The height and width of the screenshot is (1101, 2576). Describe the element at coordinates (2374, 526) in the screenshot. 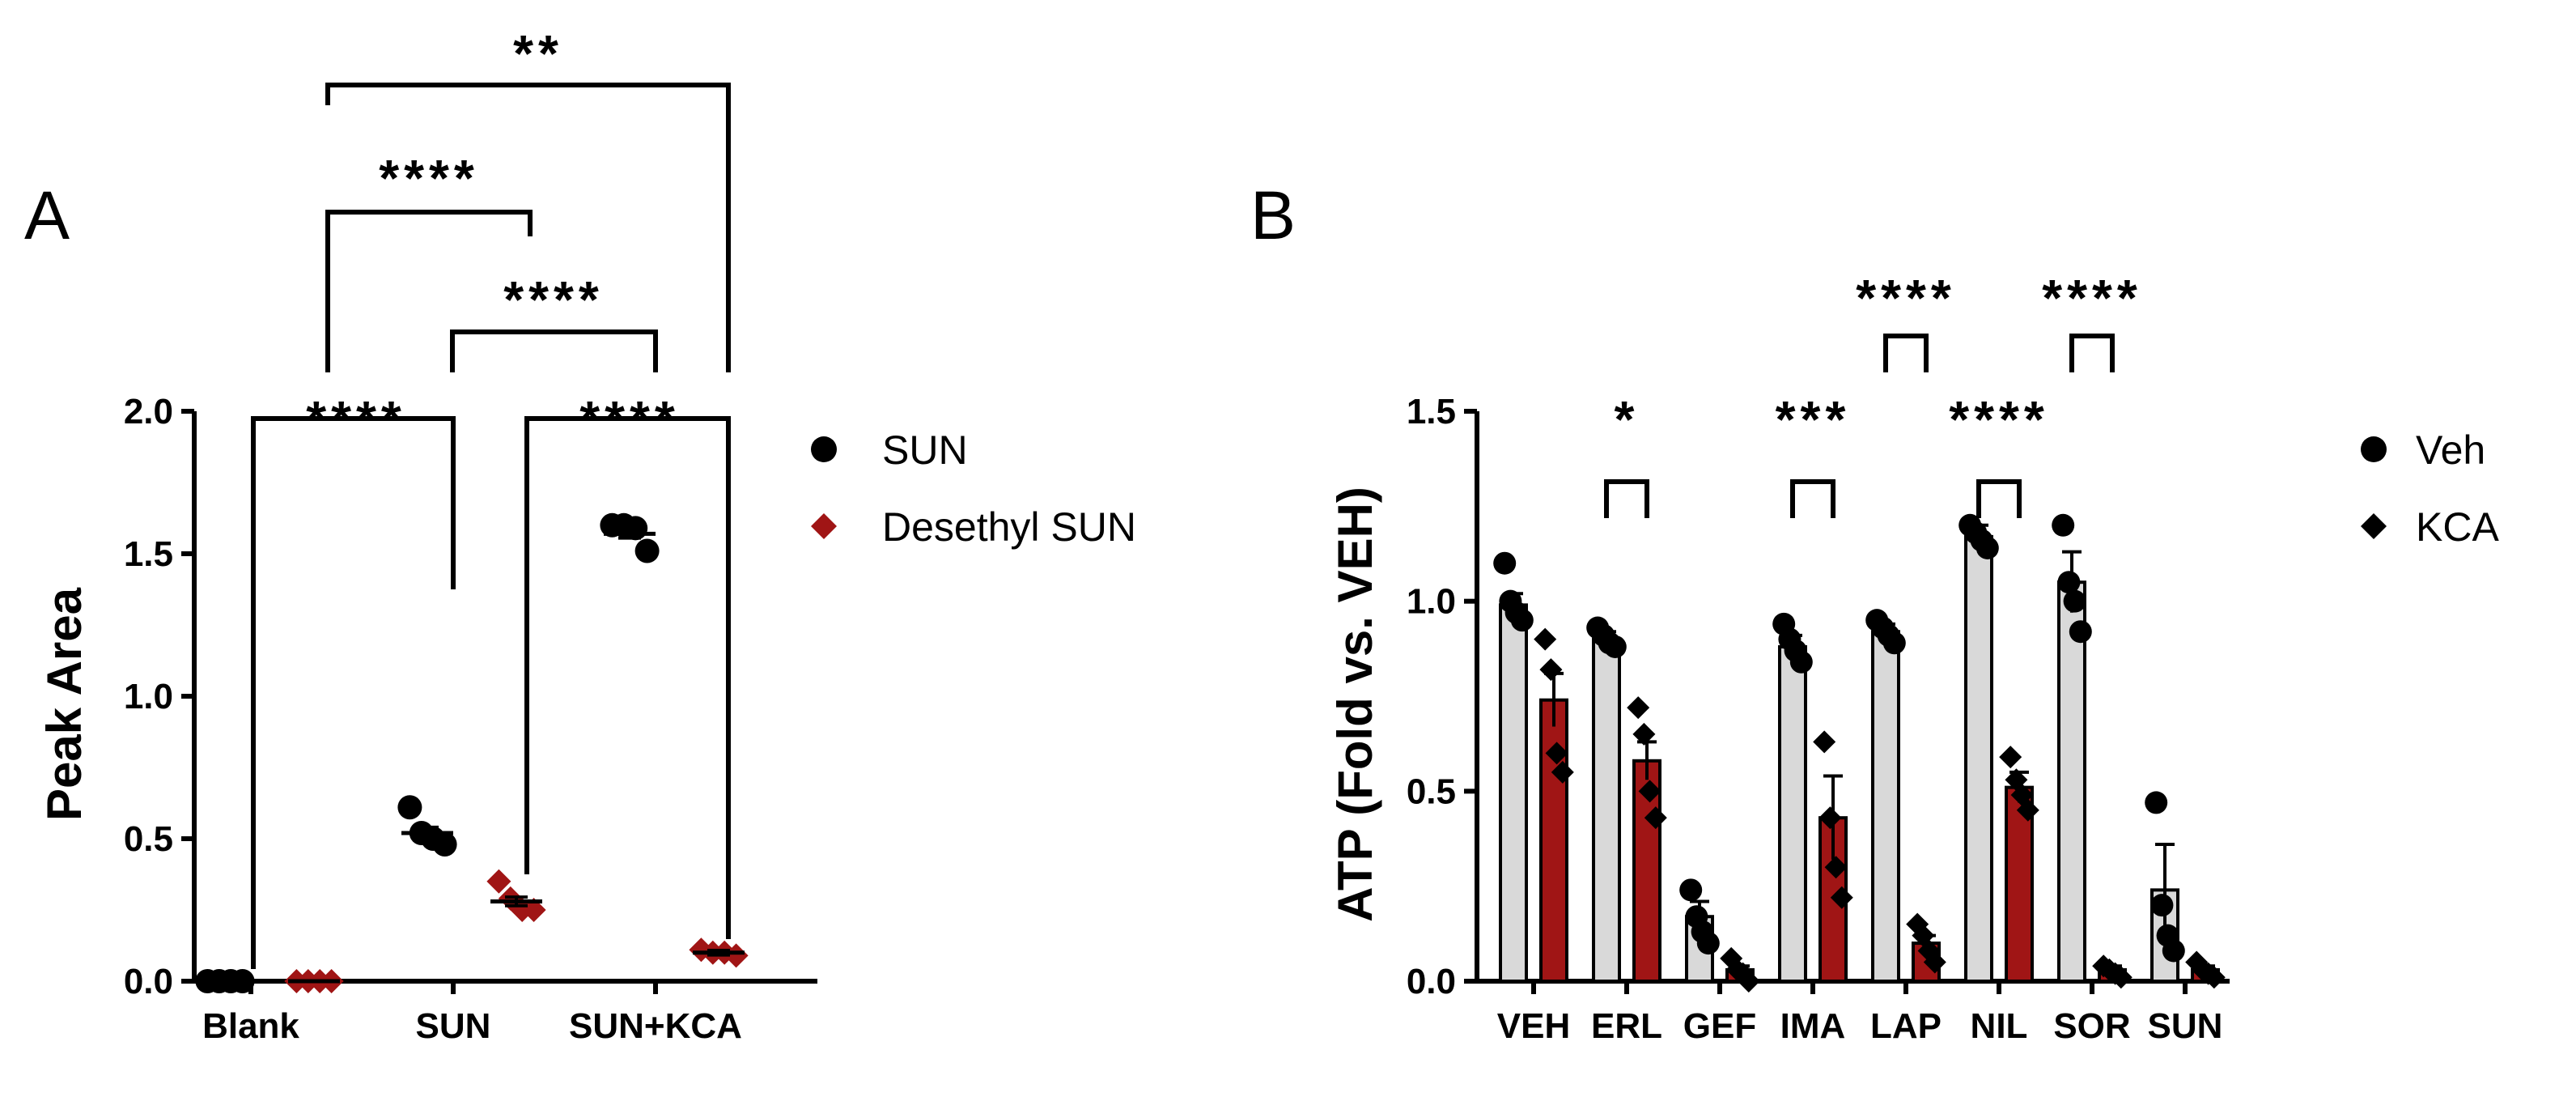

I see `legend-b-kca-marker` at that location.